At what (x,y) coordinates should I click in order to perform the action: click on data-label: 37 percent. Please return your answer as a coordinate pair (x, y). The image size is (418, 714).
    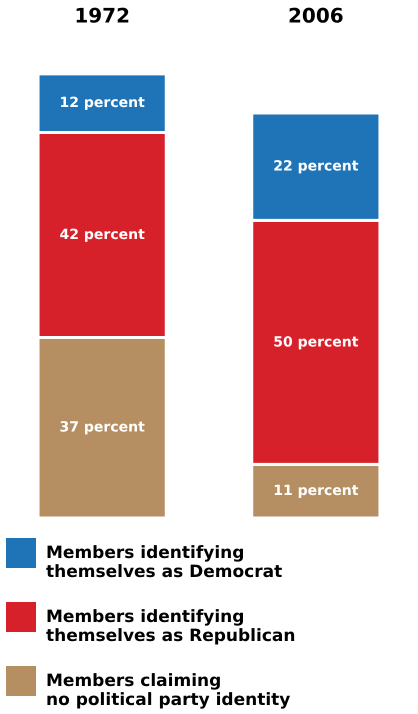
    Looking at the image, I should click on (103, 428).